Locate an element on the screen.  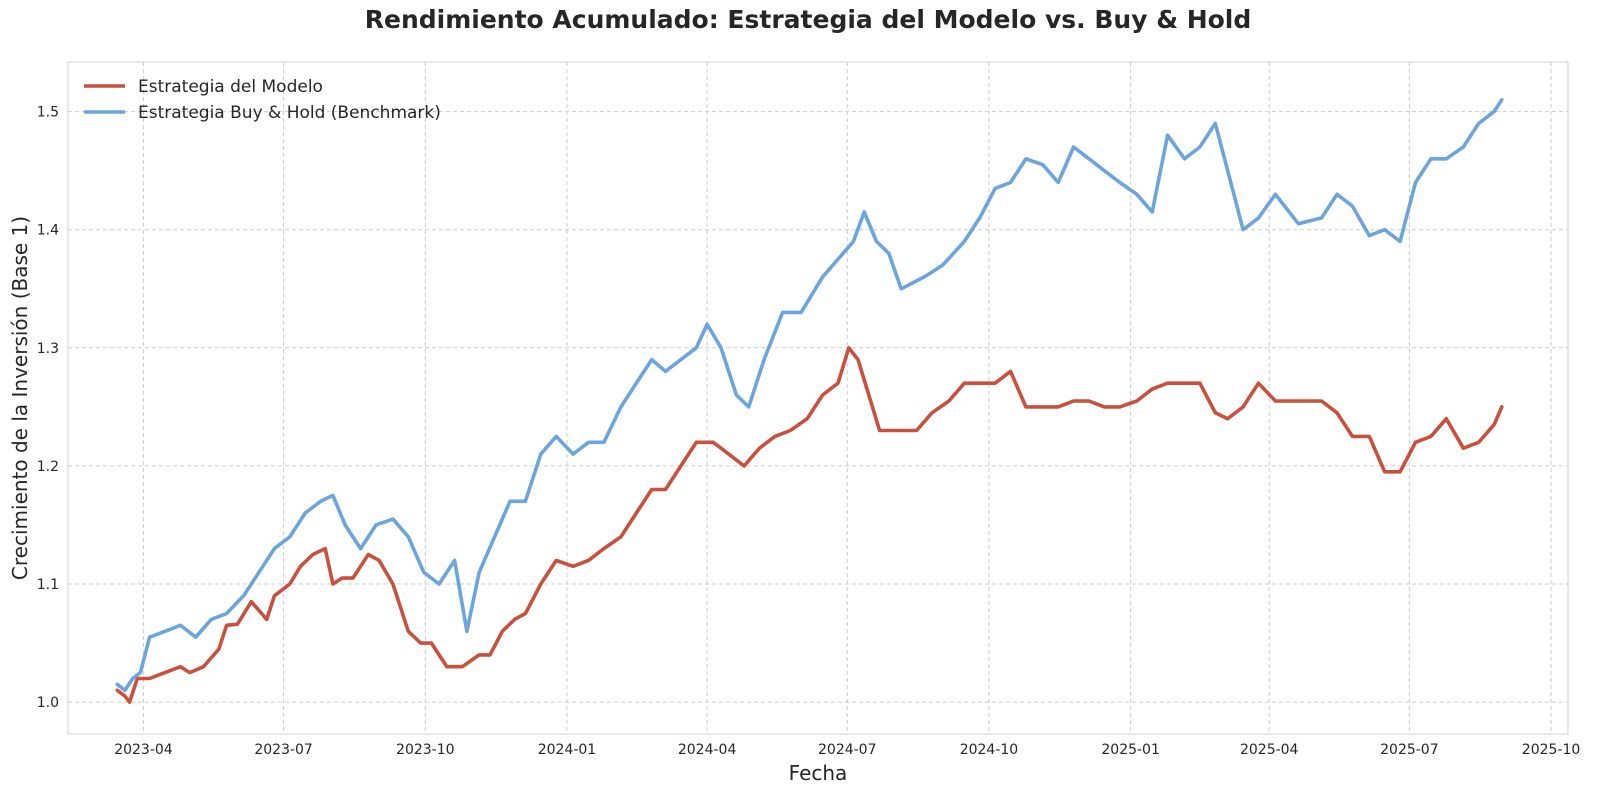
y-tick-label: 1.3 is located at coordinates (48, 349).